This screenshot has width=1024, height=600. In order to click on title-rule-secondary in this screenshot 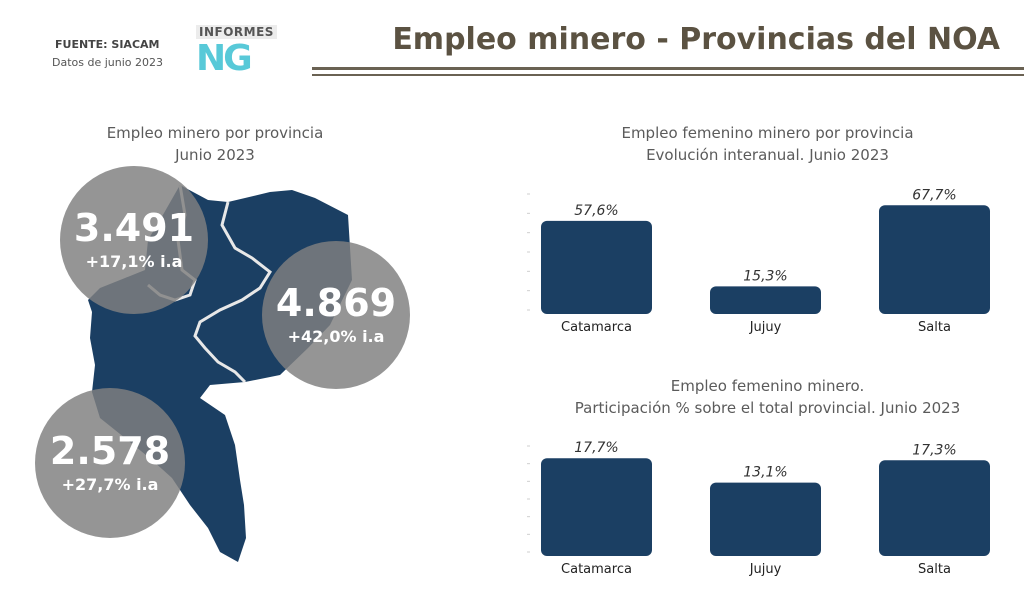, I will do `click(668, 75)`.